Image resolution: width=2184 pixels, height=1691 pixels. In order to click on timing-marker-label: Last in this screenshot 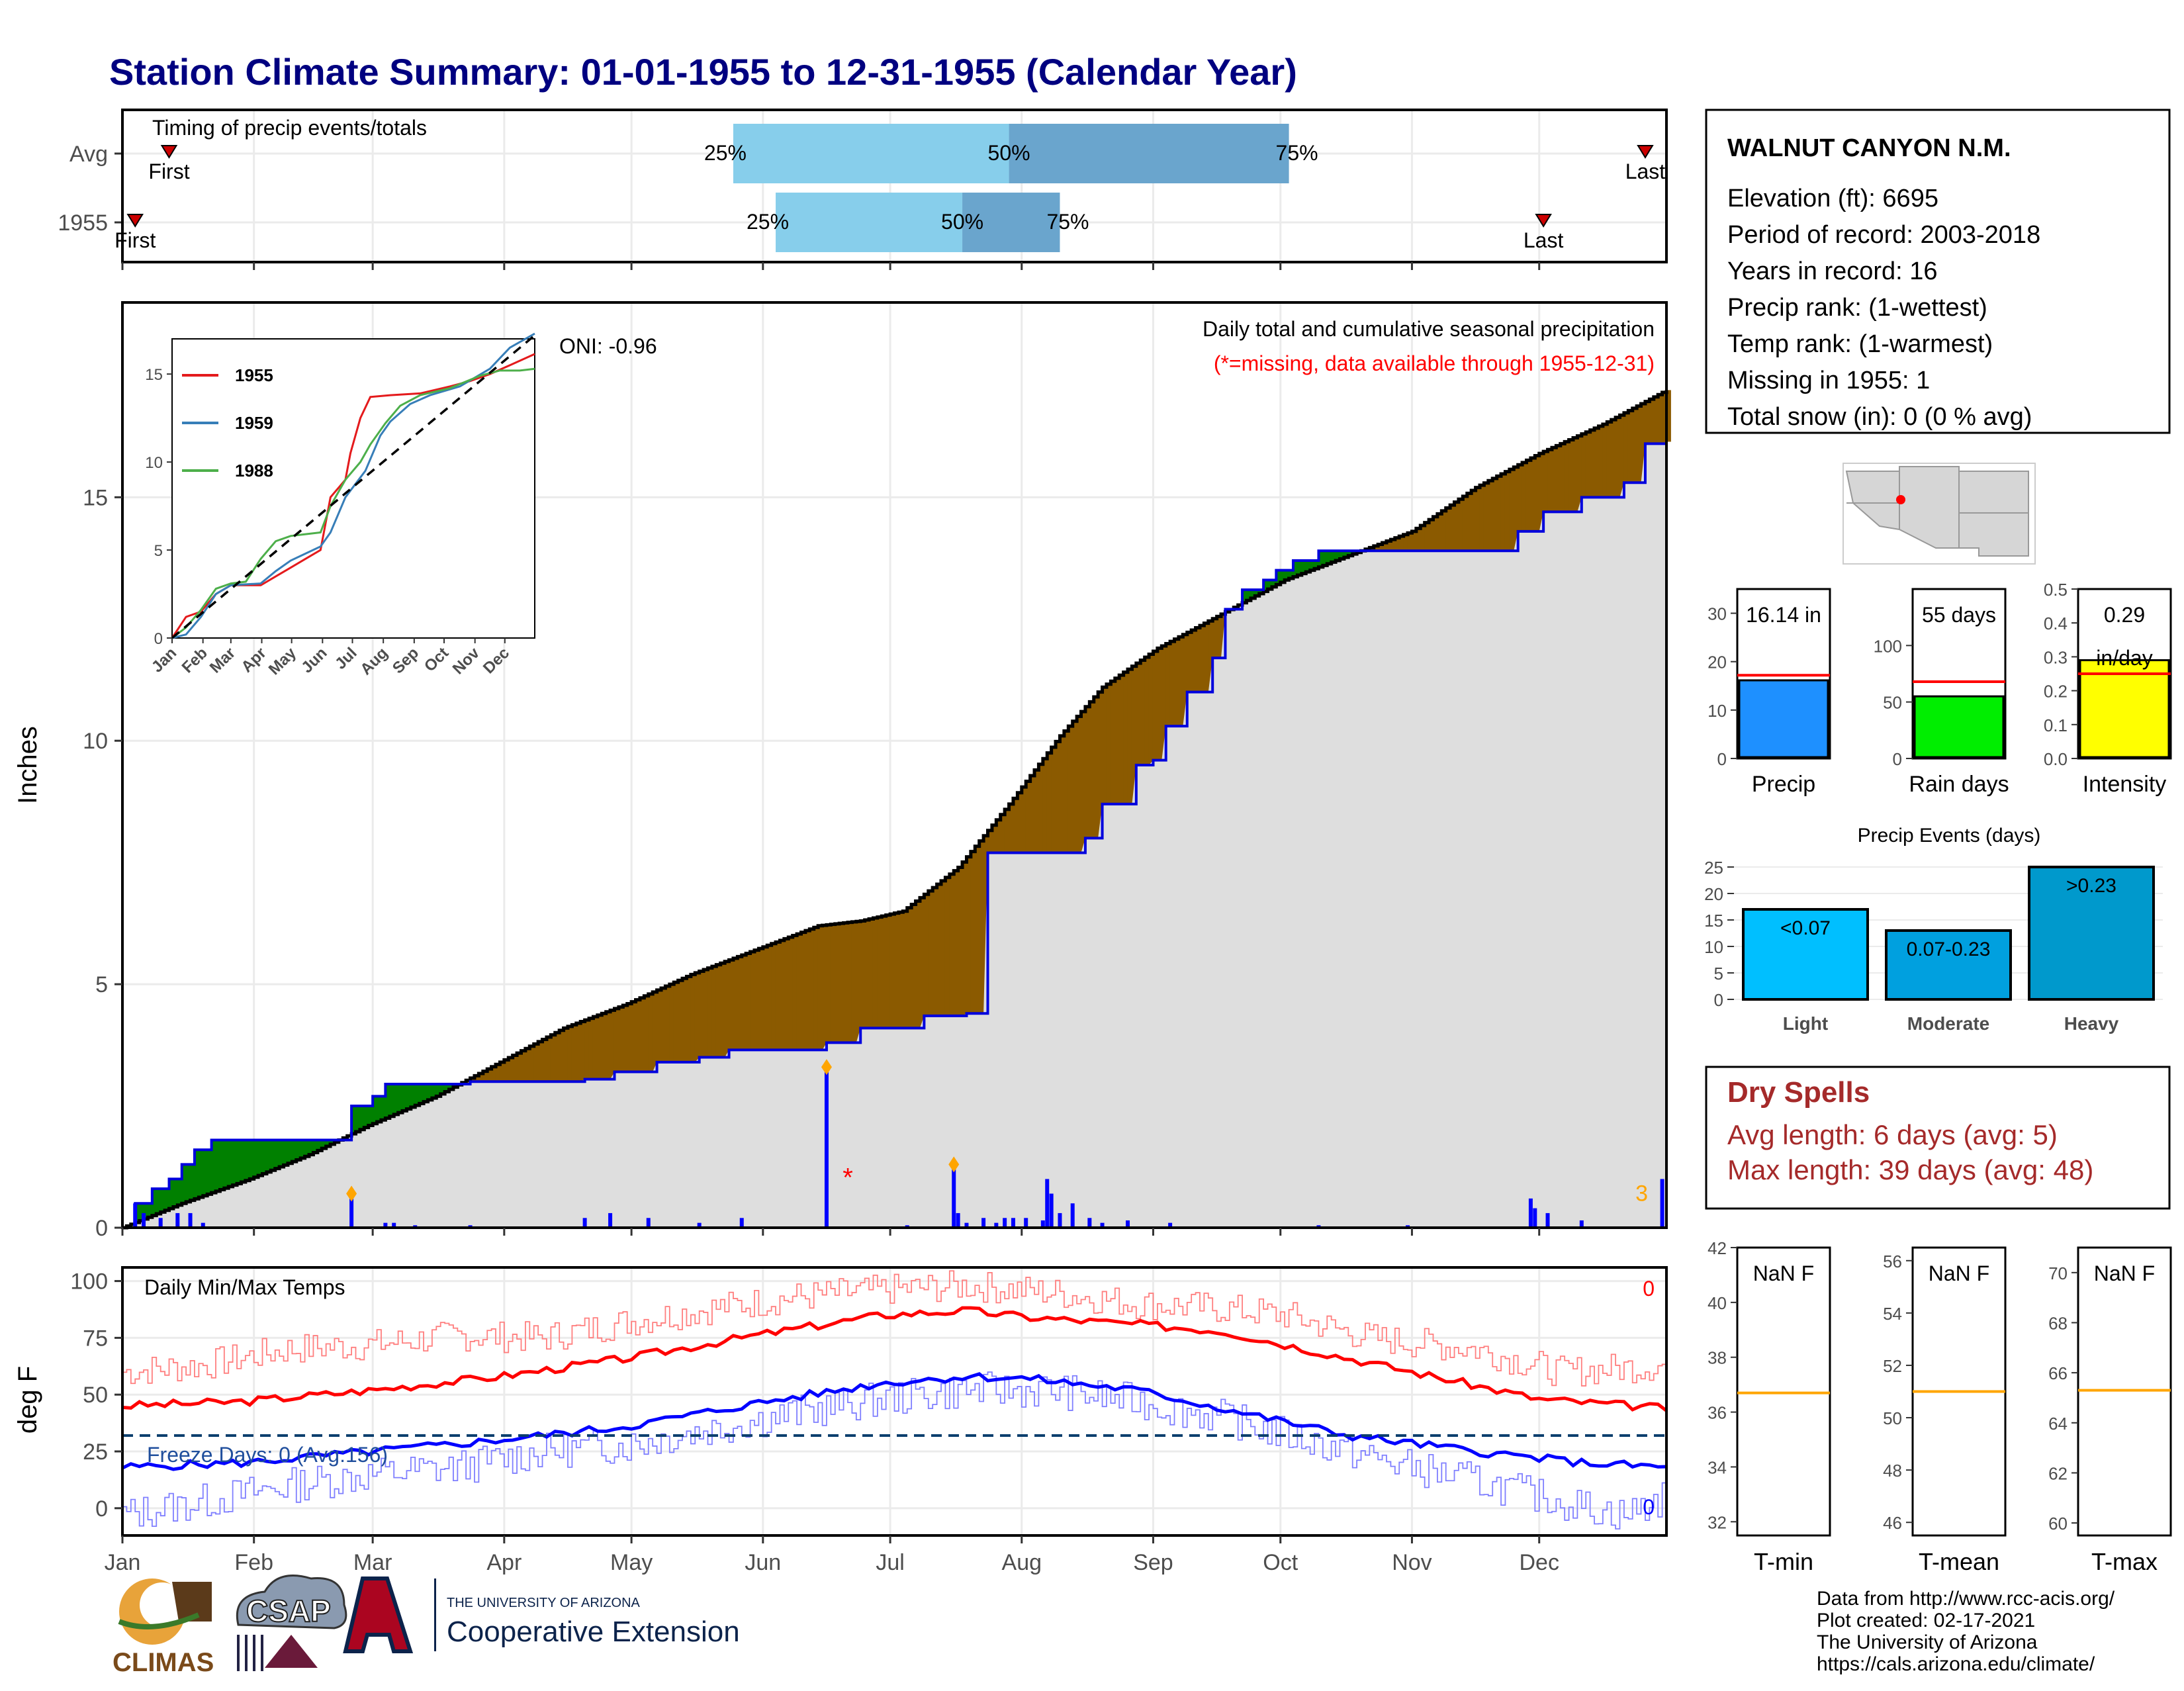, I will do `click(1645, 171)`.